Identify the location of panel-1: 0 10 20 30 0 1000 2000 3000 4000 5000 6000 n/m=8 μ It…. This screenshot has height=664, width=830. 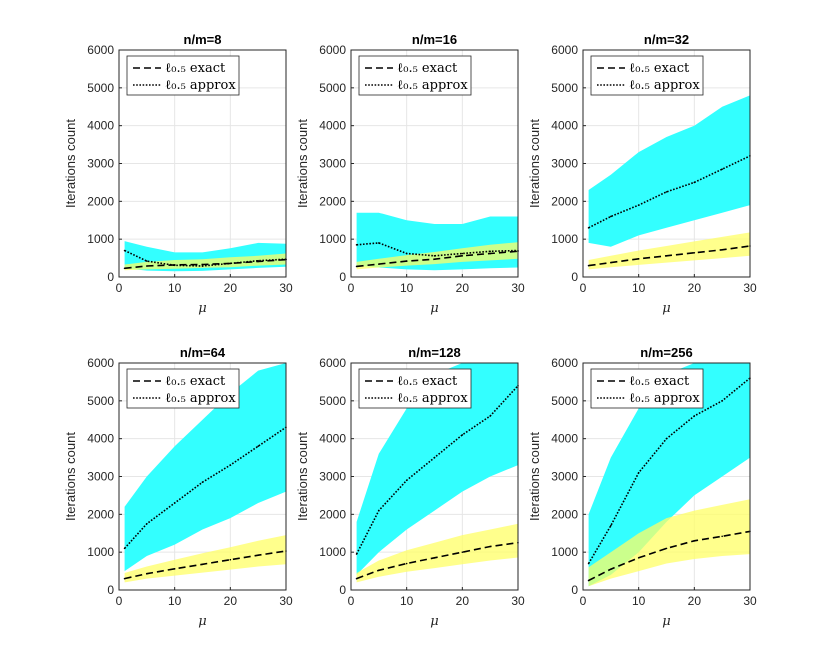
(178, 174).